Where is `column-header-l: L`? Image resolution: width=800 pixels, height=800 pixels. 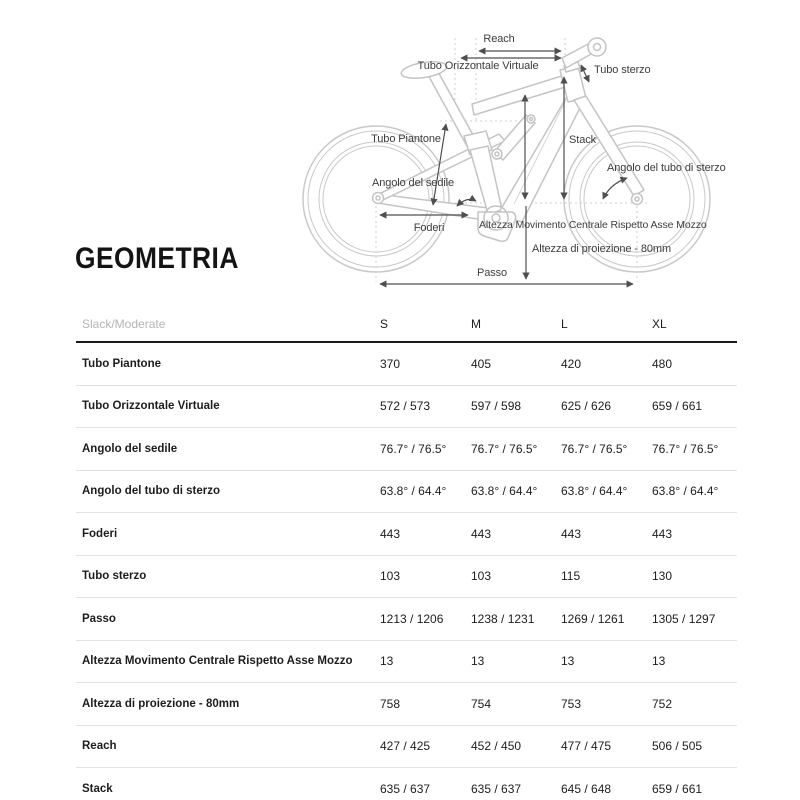 column-header-l: L is located at coordinates (564, 323).